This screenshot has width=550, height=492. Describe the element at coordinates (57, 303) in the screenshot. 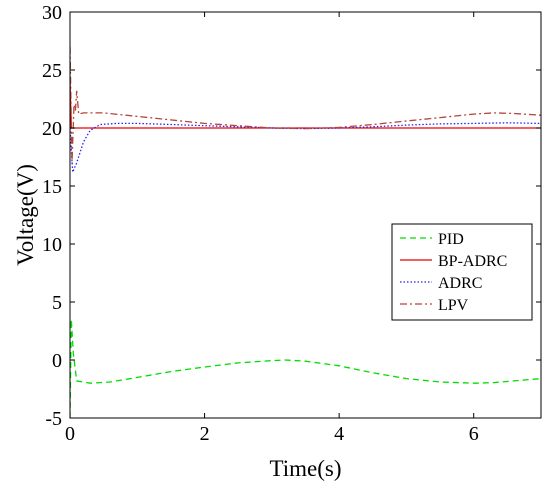

I see `y-tick-label: 5` at that location.